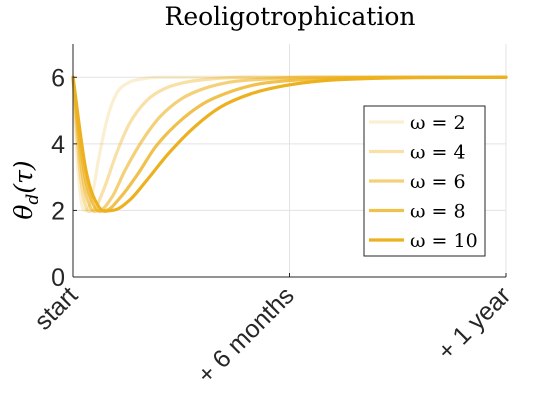 Image resolution: width=560 pixels, height=420 pixels. I want to click on x-tick-label: + 6 months, so click(246, 335).